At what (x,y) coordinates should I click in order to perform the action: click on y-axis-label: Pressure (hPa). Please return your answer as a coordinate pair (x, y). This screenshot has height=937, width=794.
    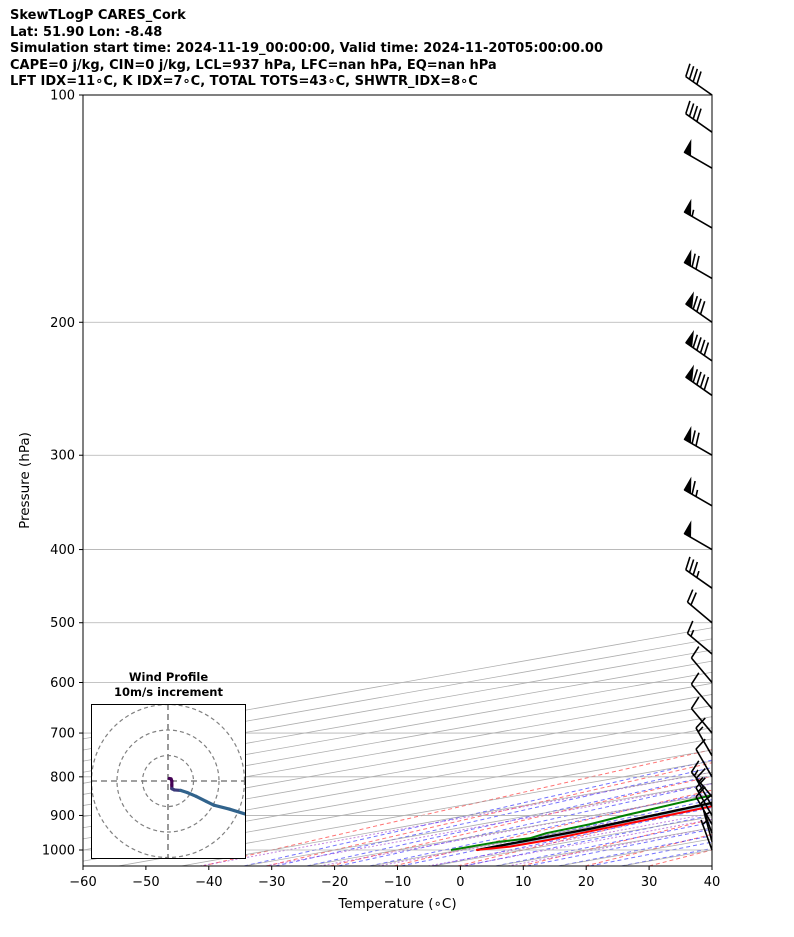
    Looking at the image, I should click on (25, 480).